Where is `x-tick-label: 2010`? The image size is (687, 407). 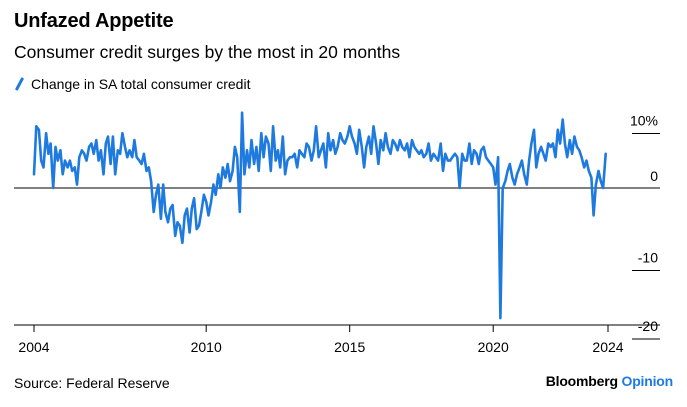 x-tick-label: 2010 is located at coordinates (206, 347).